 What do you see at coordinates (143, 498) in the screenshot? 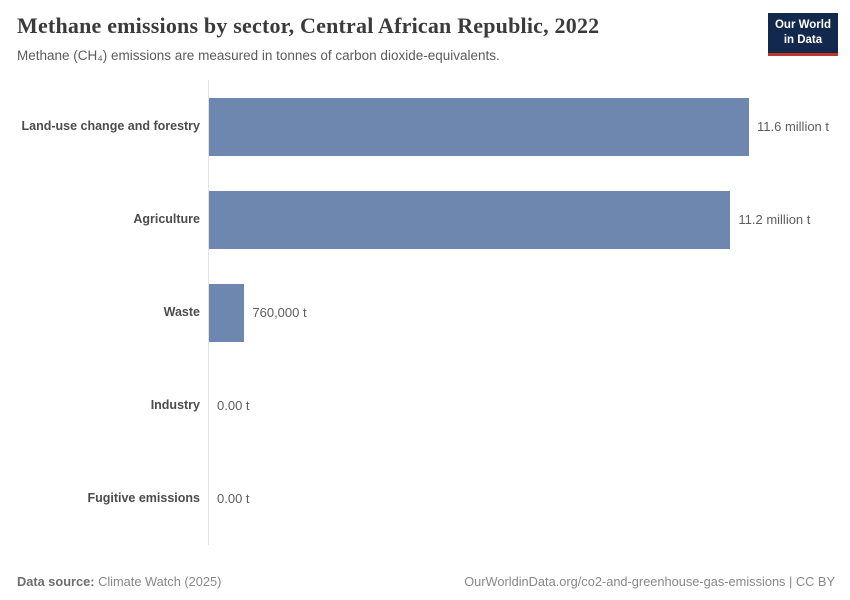
I see `category-label: Fugitive emissions` at bounding box center [143, 498].